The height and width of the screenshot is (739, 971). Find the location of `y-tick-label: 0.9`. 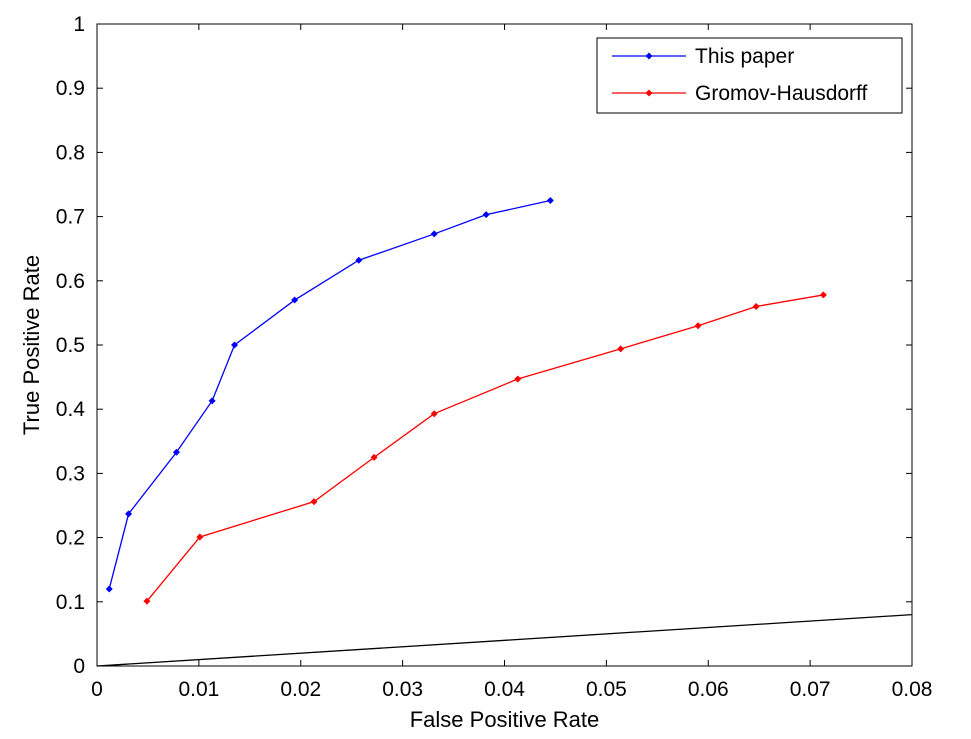

y-tick-label: 0.9 is located at coordinates (70, 88).